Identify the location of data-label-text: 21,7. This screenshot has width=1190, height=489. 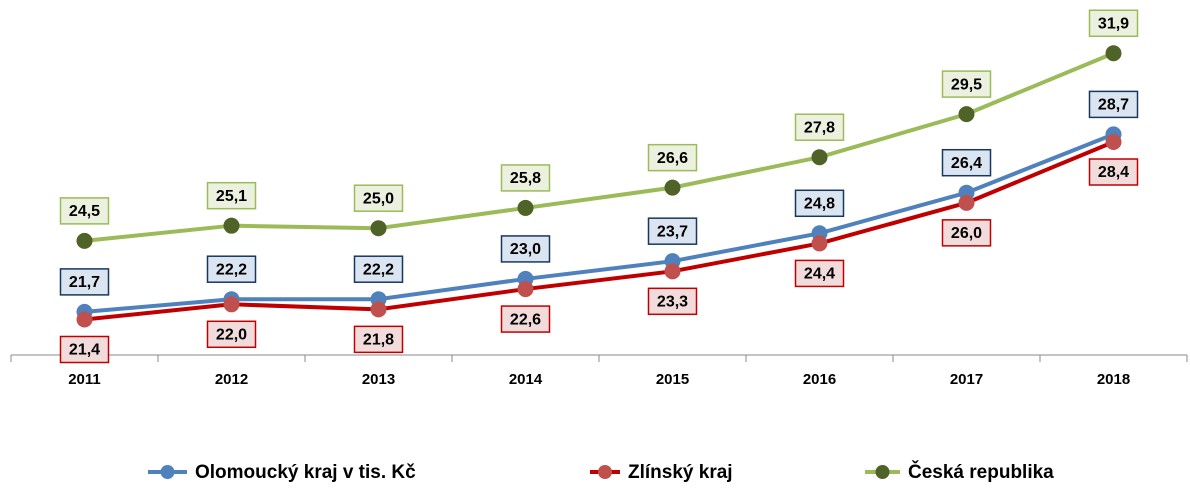
(84, 282).